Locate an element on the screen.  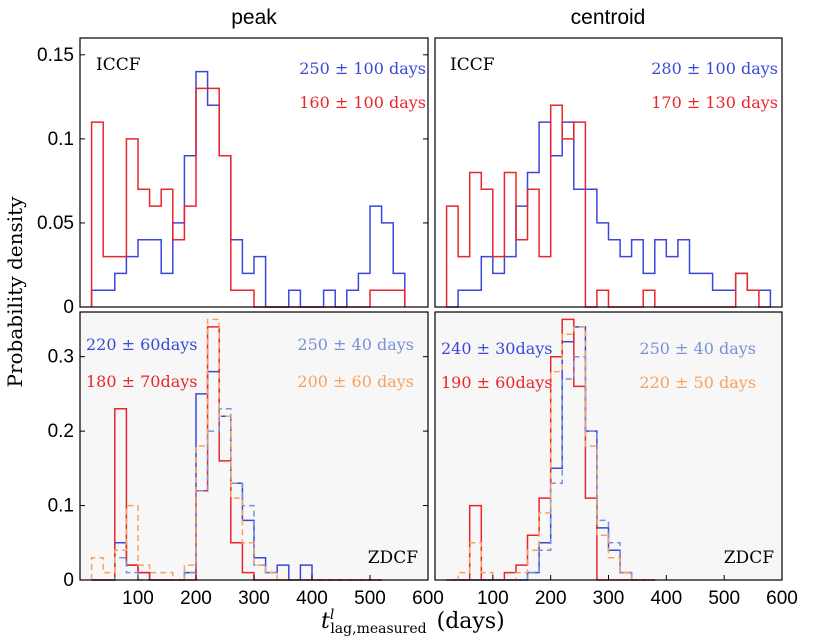
histogram-orange-bottom-right is located at coordinates (550, 453).